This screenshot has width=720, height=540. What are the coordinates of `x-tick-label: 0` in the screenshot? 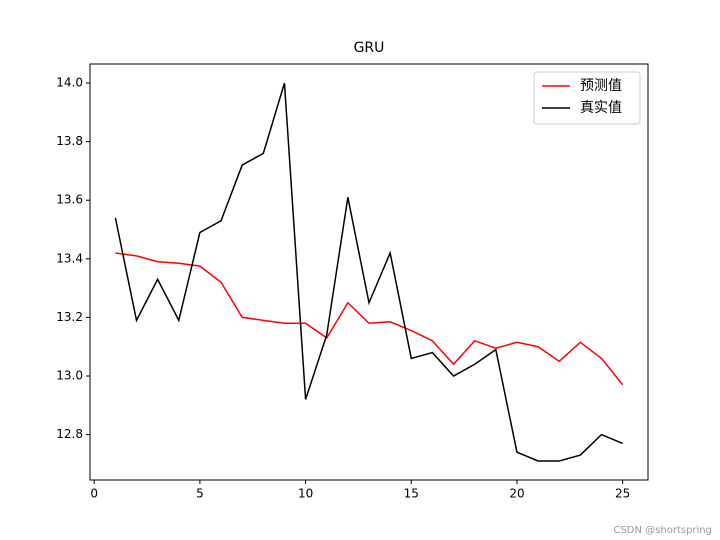 It's located at (94, 494).